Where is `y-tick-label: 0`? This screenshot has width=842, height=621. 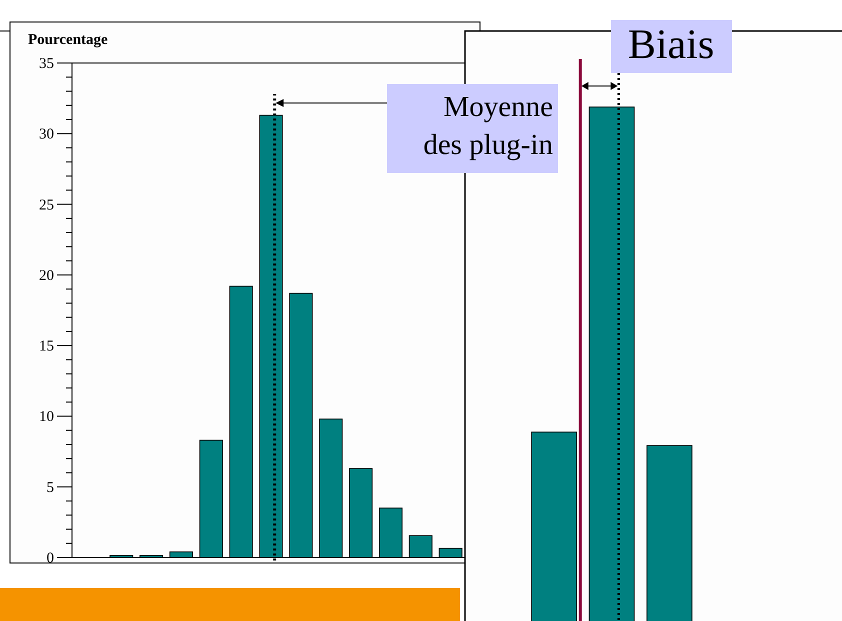
y-tick-label: 0 is located at coordinates (50, 558).